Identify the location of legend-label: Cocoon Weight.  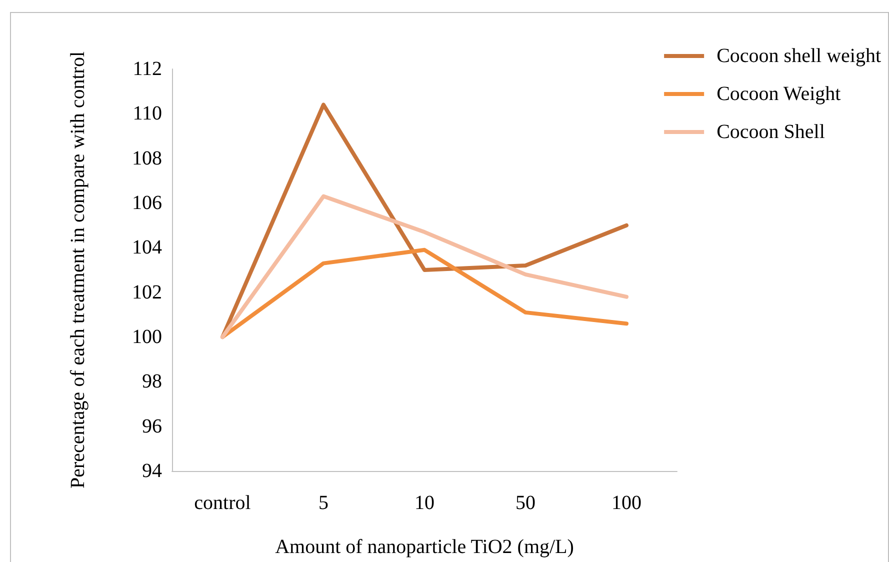
(779, 94).